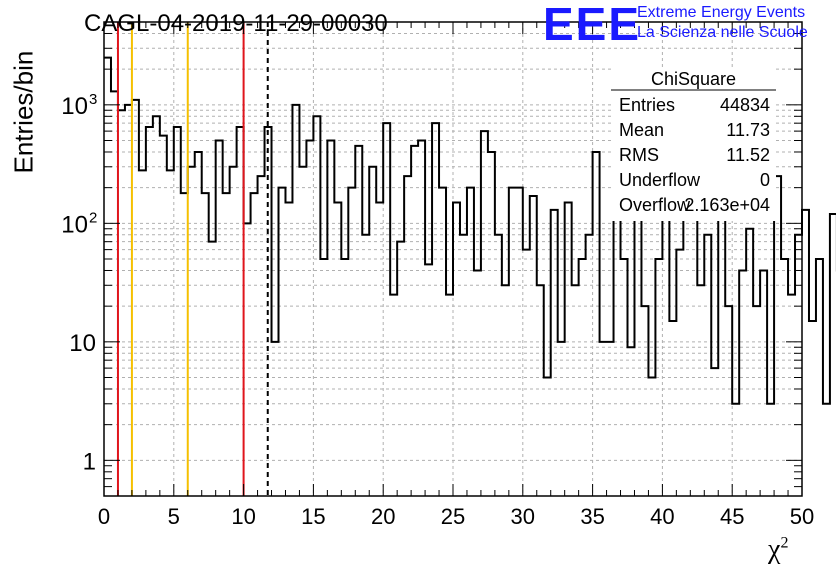 The height and width of the screenshot is (572, 836). I want to click on x-axis-label-sup: 2, so click(784, 543).